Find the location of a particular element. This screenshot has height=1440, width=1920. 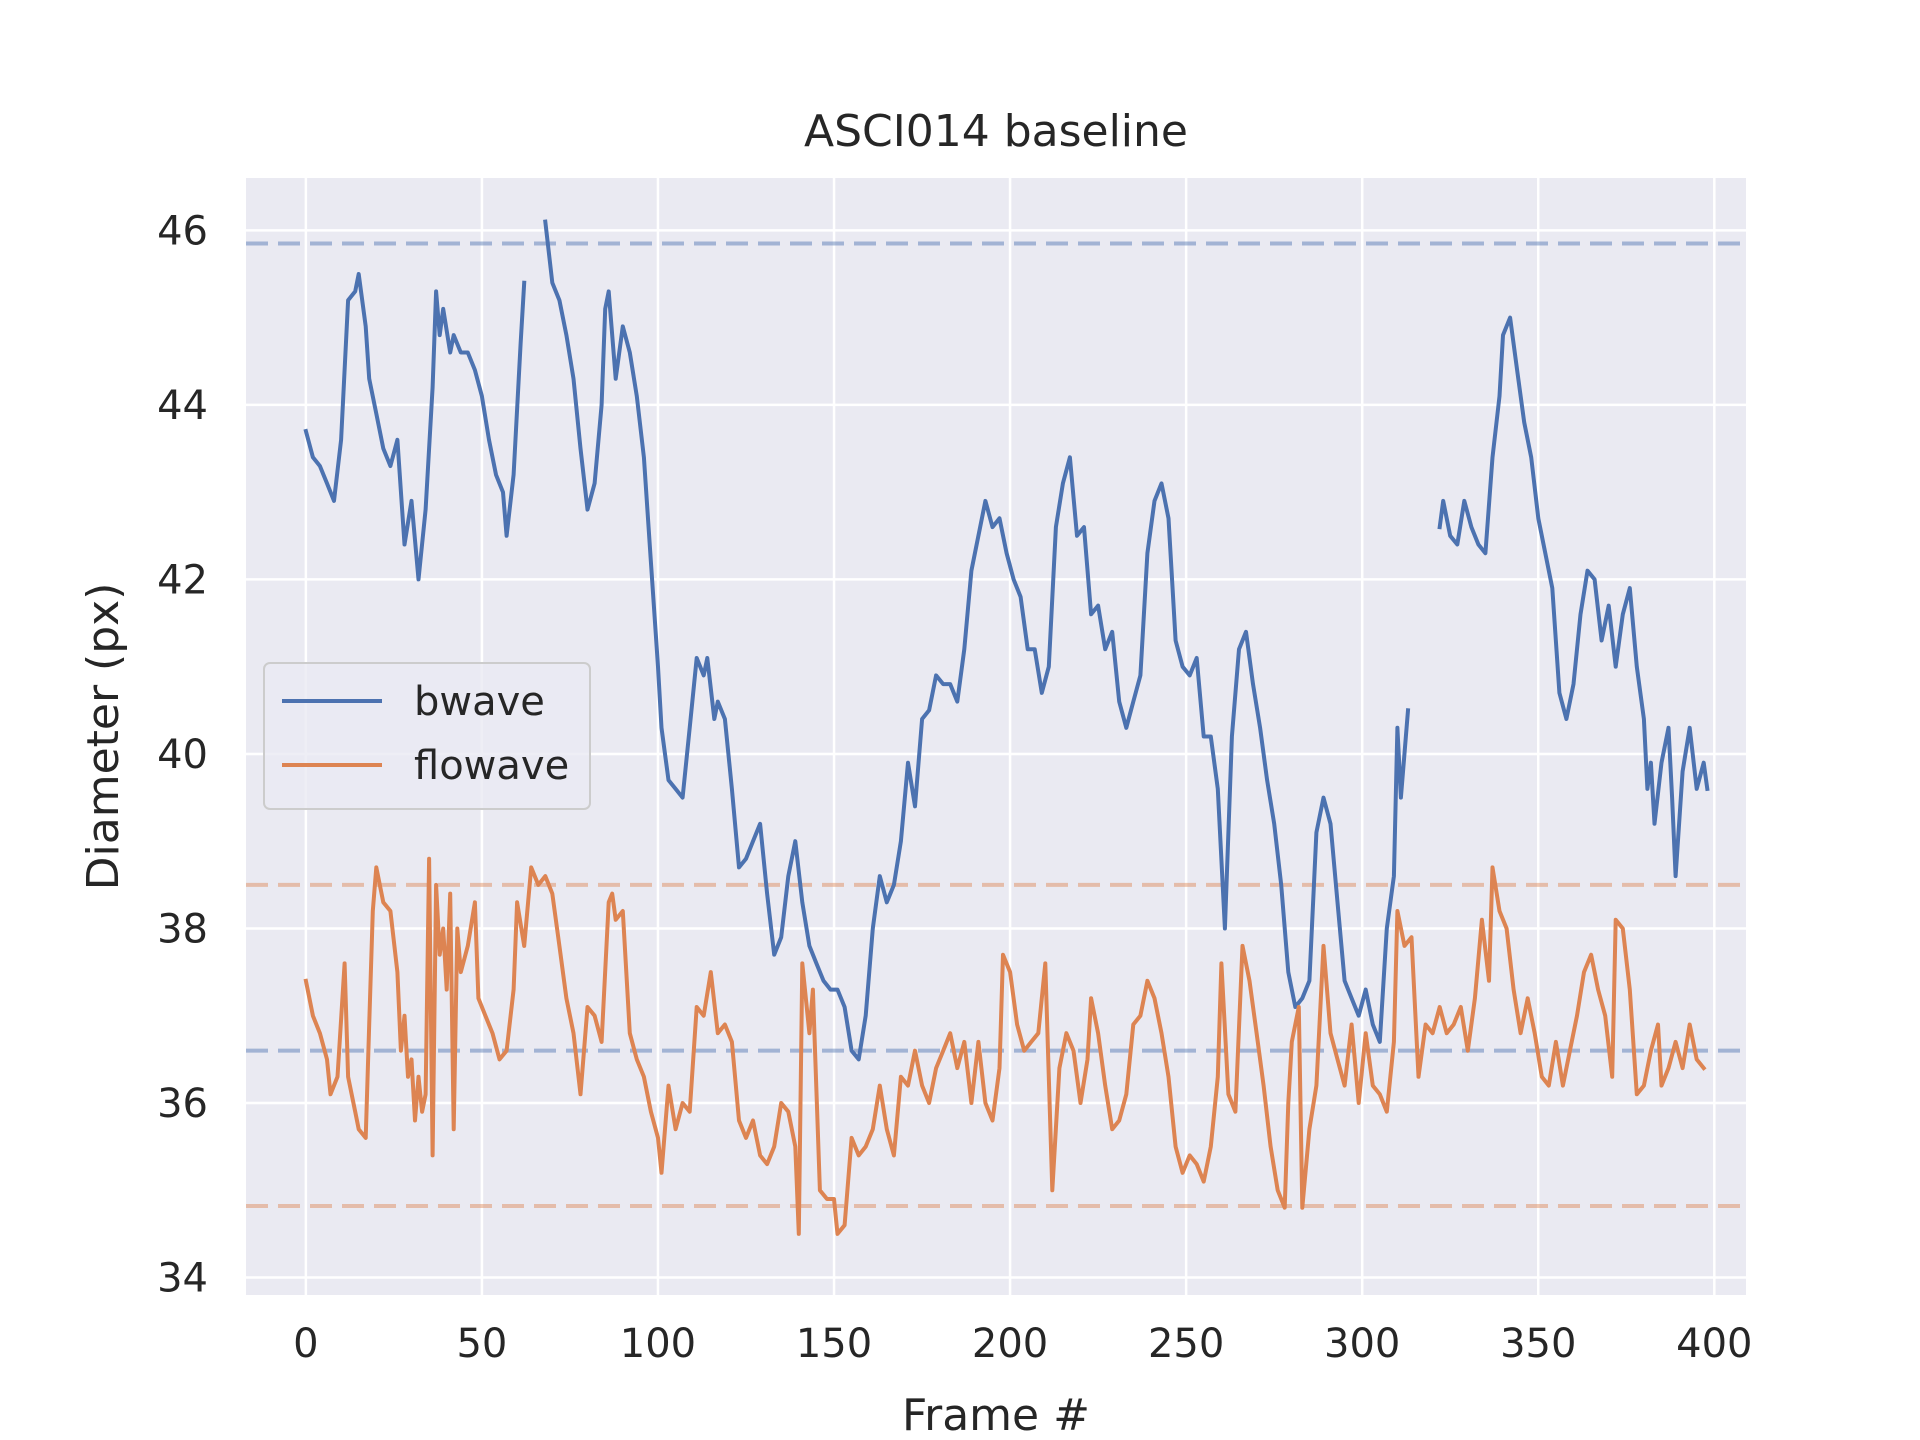

y-tick-label: 44 is located at coordinates (182, 406).